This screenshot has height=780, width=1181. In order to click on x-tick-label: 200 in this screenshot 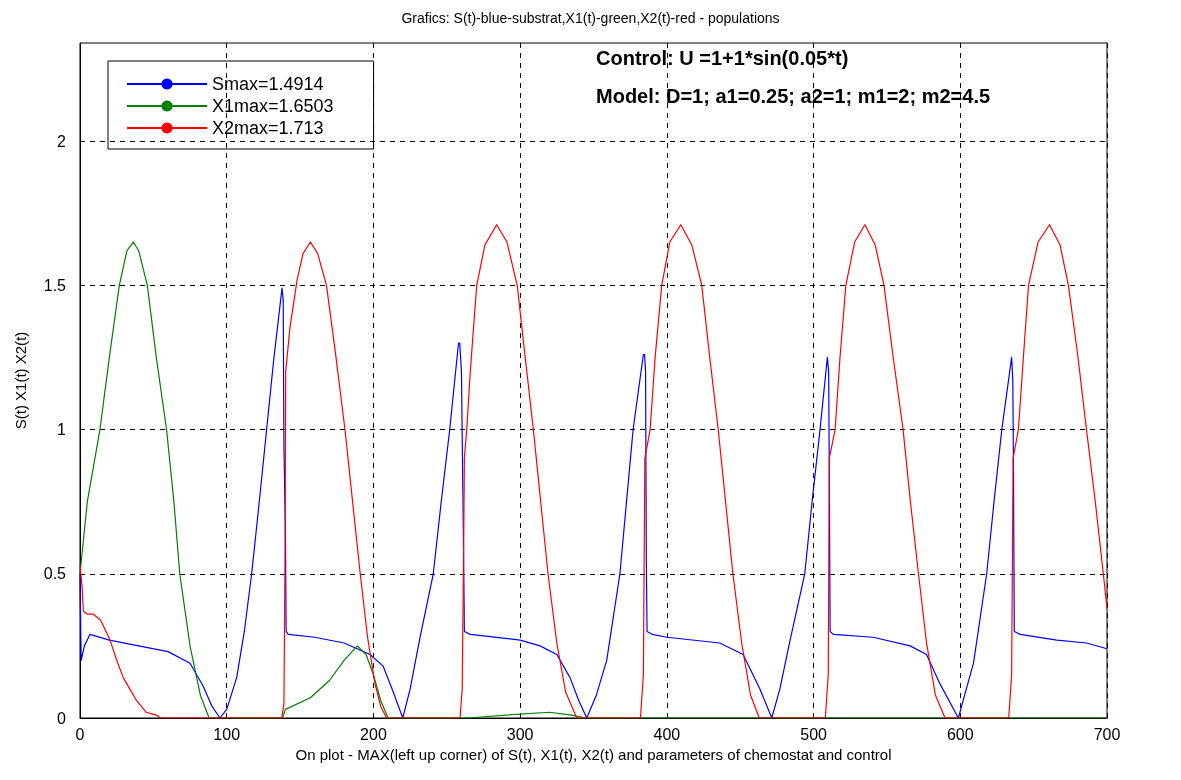, I will do `click(373, 734)`.